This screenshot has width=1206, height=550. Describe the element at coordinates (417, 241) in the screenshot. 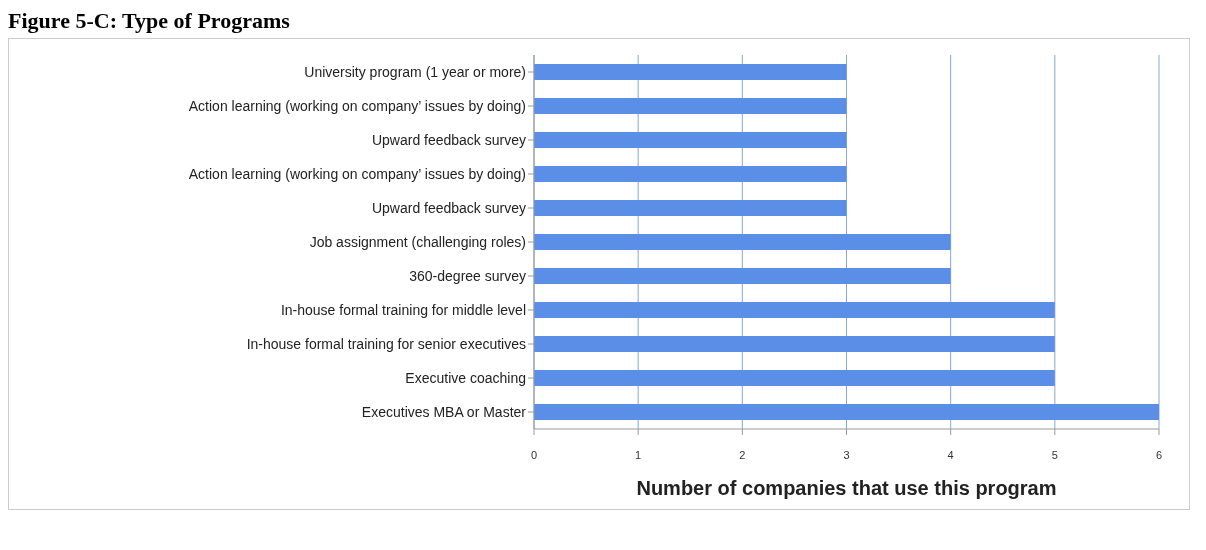

I see `y-tick-label: Job assignment (challenging roles)` at that location.